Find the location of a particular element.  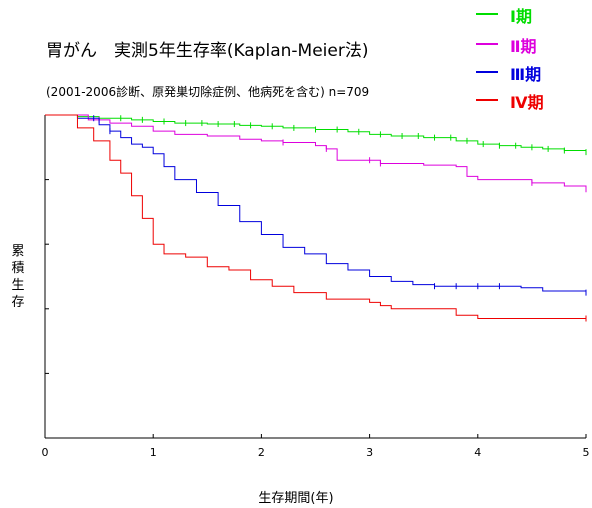

x-tick-label: 0 is located at coordinates (45, 452).